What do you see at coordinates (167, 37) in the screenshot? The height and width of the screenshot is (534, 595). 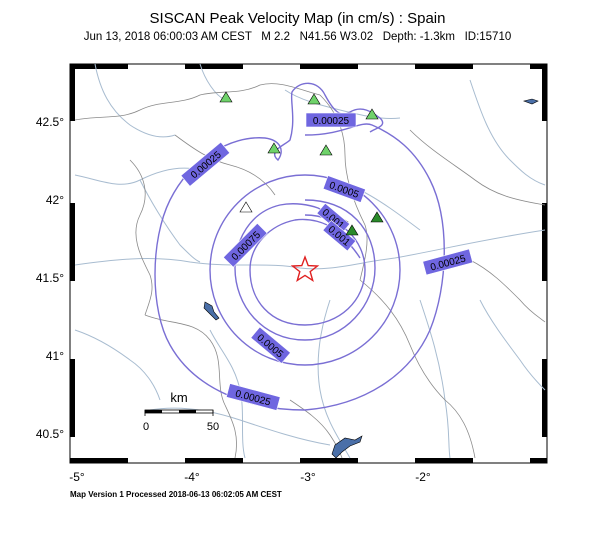 I see `event-date: Jun 13, 2018 06:00:03 AM CEST` at bounding box center [167, 37].